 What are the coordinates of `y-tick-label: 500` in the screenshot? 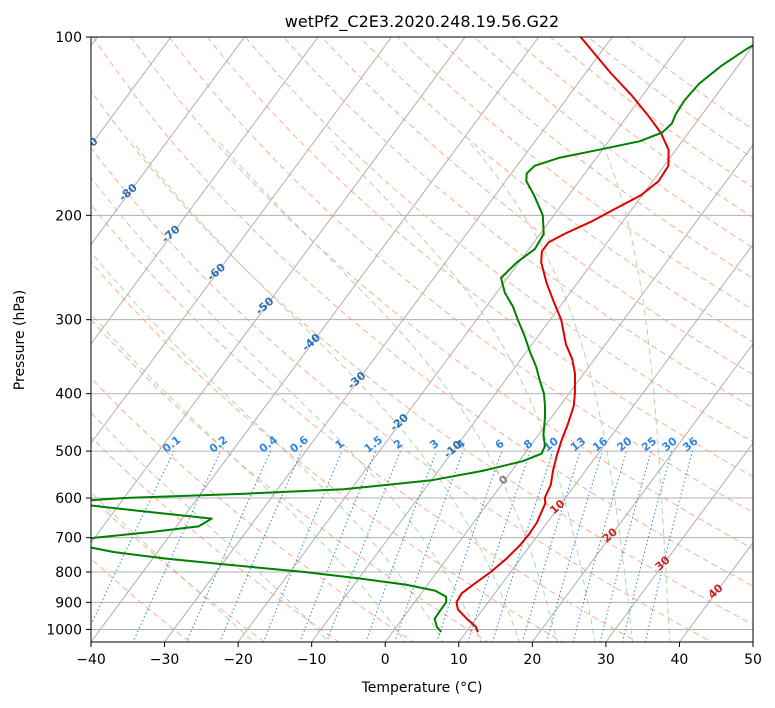 It's located at (68, 452).